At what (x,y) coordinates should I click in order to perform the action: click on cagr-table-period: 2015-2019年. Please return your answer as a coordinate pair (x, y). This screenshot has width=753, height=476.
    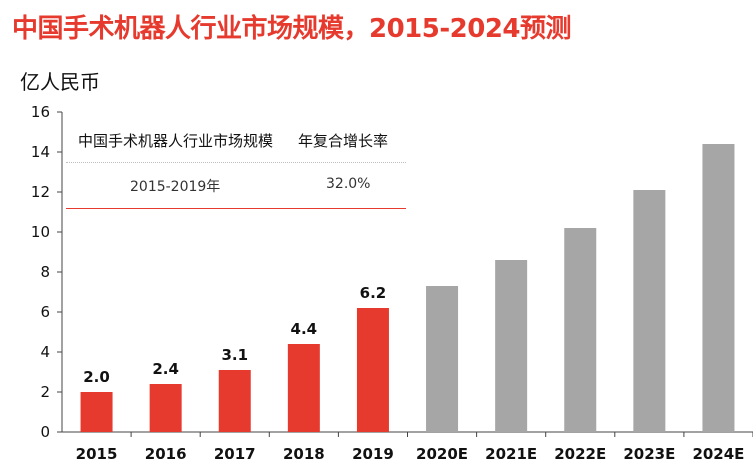
    Looking at the image, I should click on (175, 187).